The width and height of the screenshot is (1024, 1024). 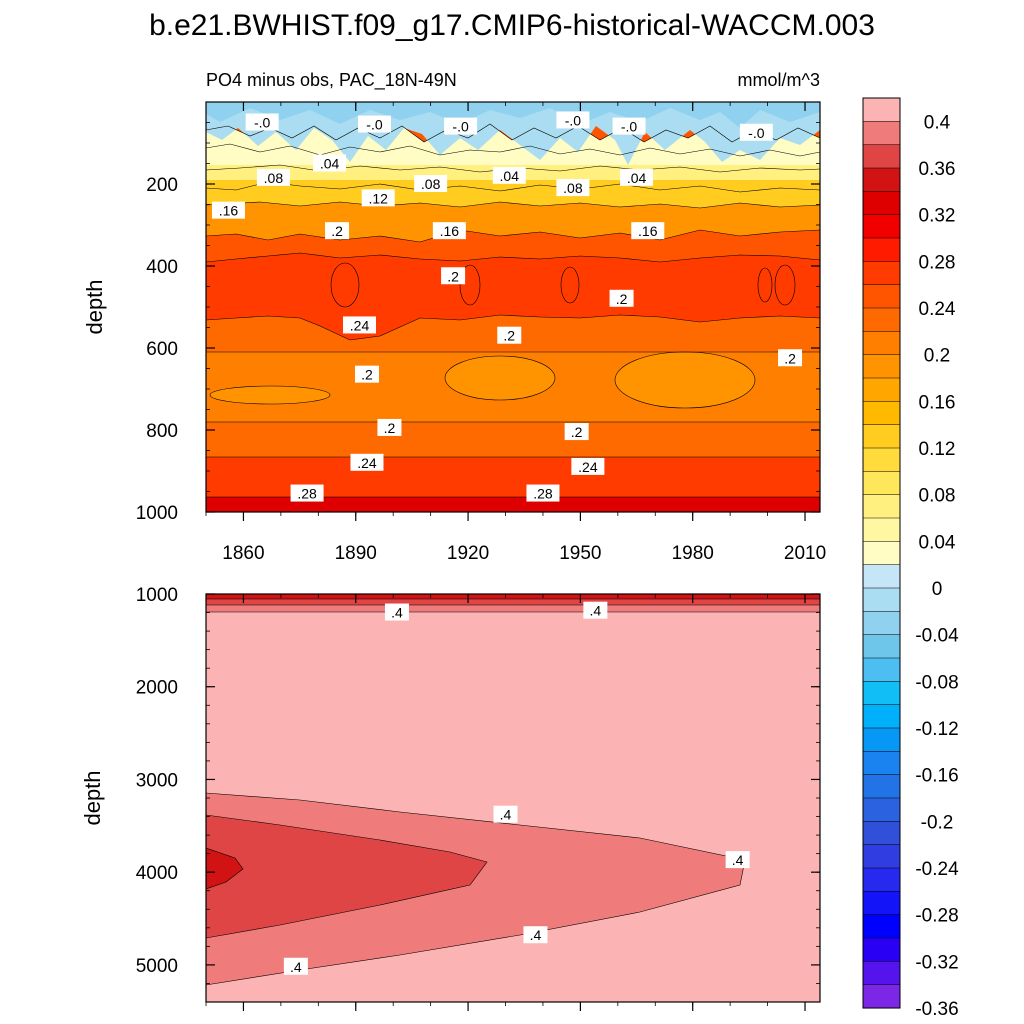 What do you see at coordinates (937, 216) in the screenshot?
I see `colorbar-label: 0.32` at bounding box center [937, 216].